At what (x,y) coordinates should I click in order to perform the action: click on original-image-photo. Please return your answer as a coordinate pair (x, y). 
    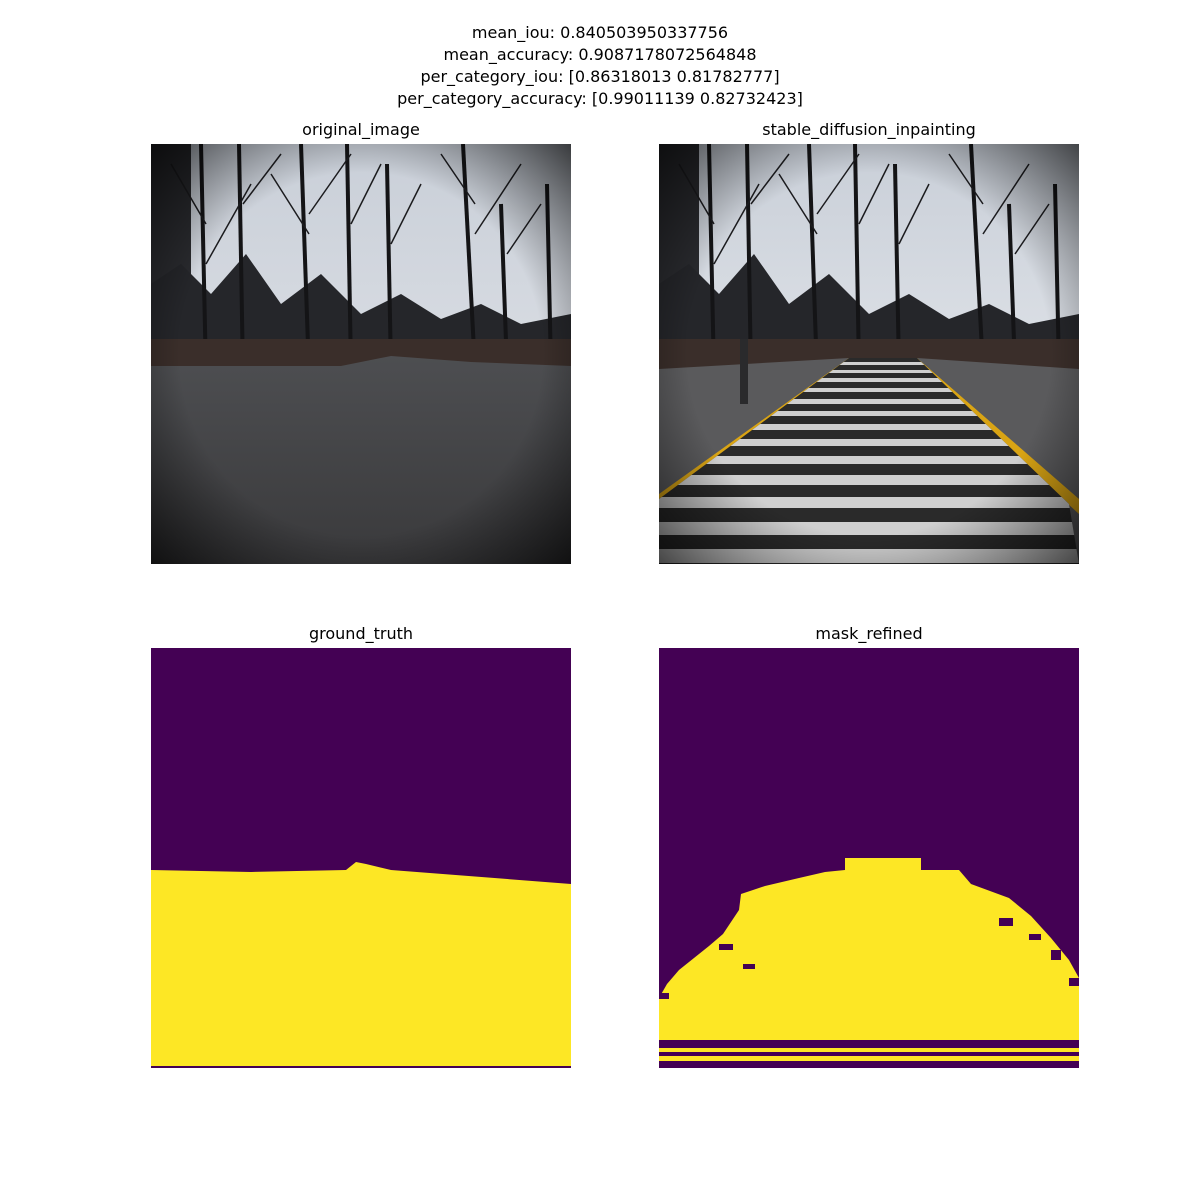
    Looking at the image, I should click on (361, 354).